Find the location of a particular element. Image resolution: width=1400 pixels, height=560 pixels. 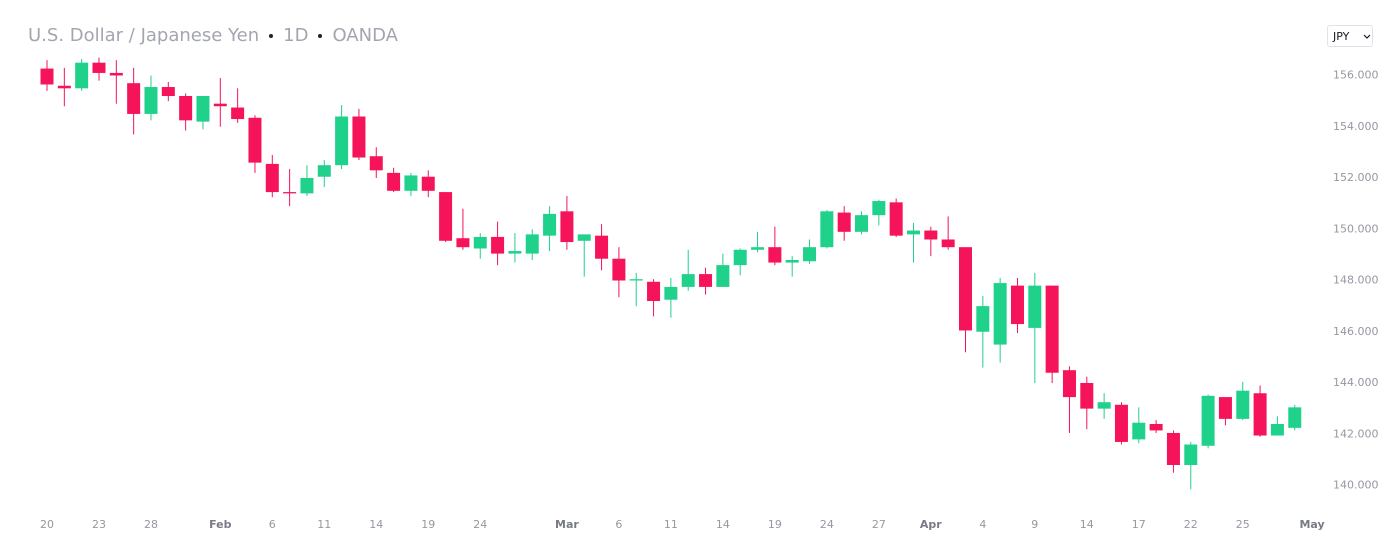

y-tick-label: 142.000 is located at coordinates (1356, 433).